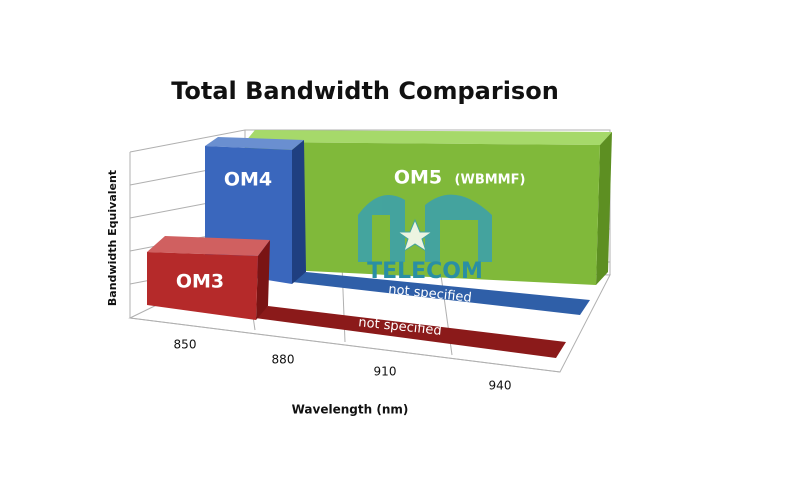  Describe the element at coordinates (500, 386) in the screenshot. I see `x-tick-label: 940` at that location.